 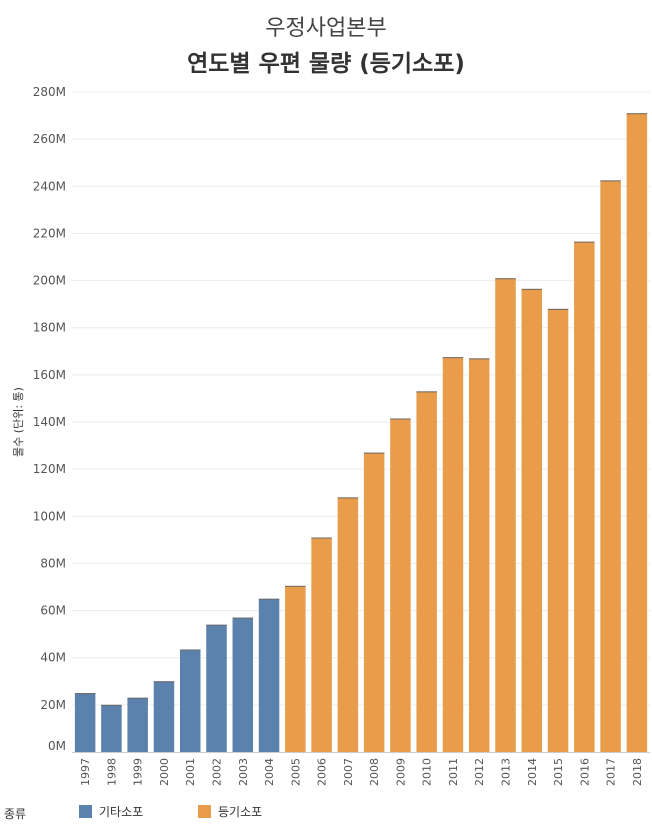 What do you see at coordinates (637, 772) in the screenshot?
I see `x-tick-label: 2018` at bounding box center [637, 772].